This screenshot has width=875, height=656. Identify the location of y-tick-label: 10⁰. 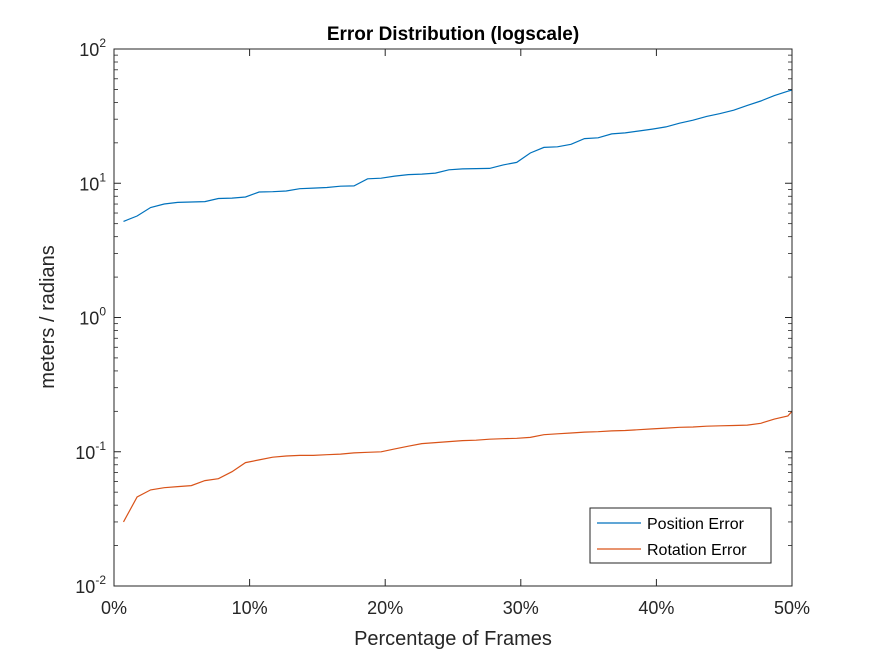
(92, 317).